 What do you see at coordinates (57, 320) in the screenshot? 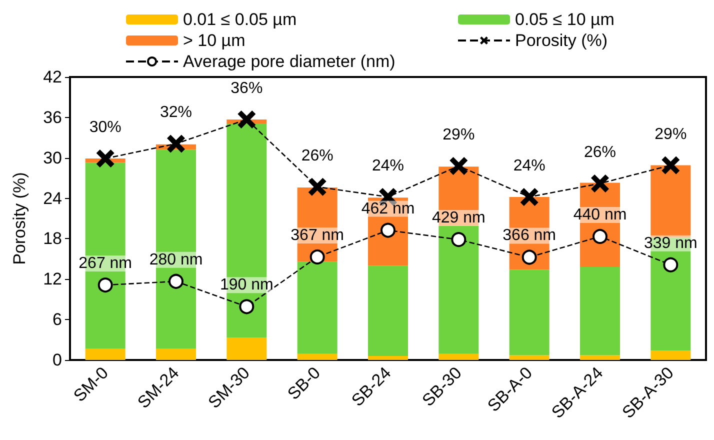
I see `y-tick-label: 6` at bounding box center [57, 320].